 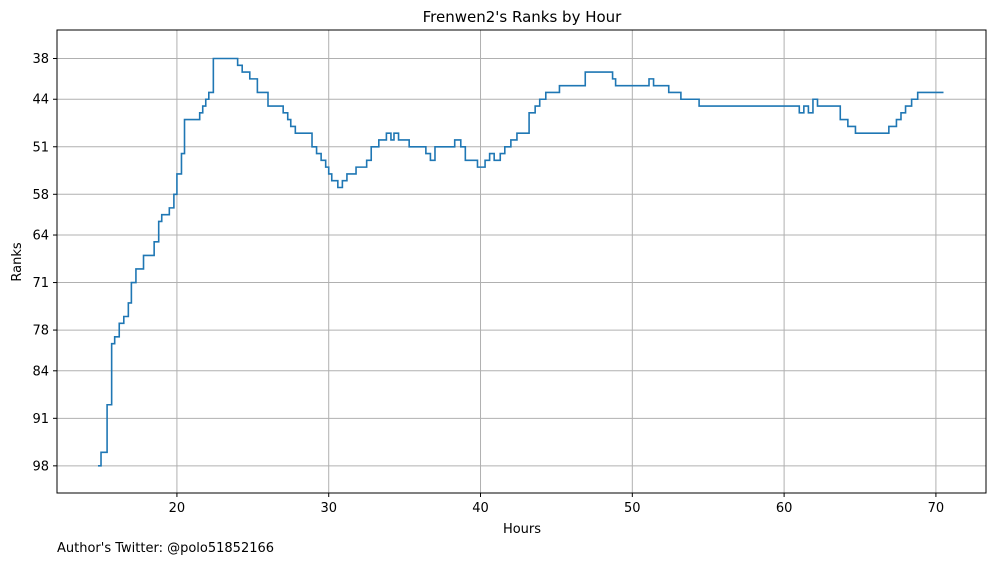 What do you see at coordinates (522, 529) in the screenshot?
I see `x-axis-label: Hours` at bounding box center [522, 529].